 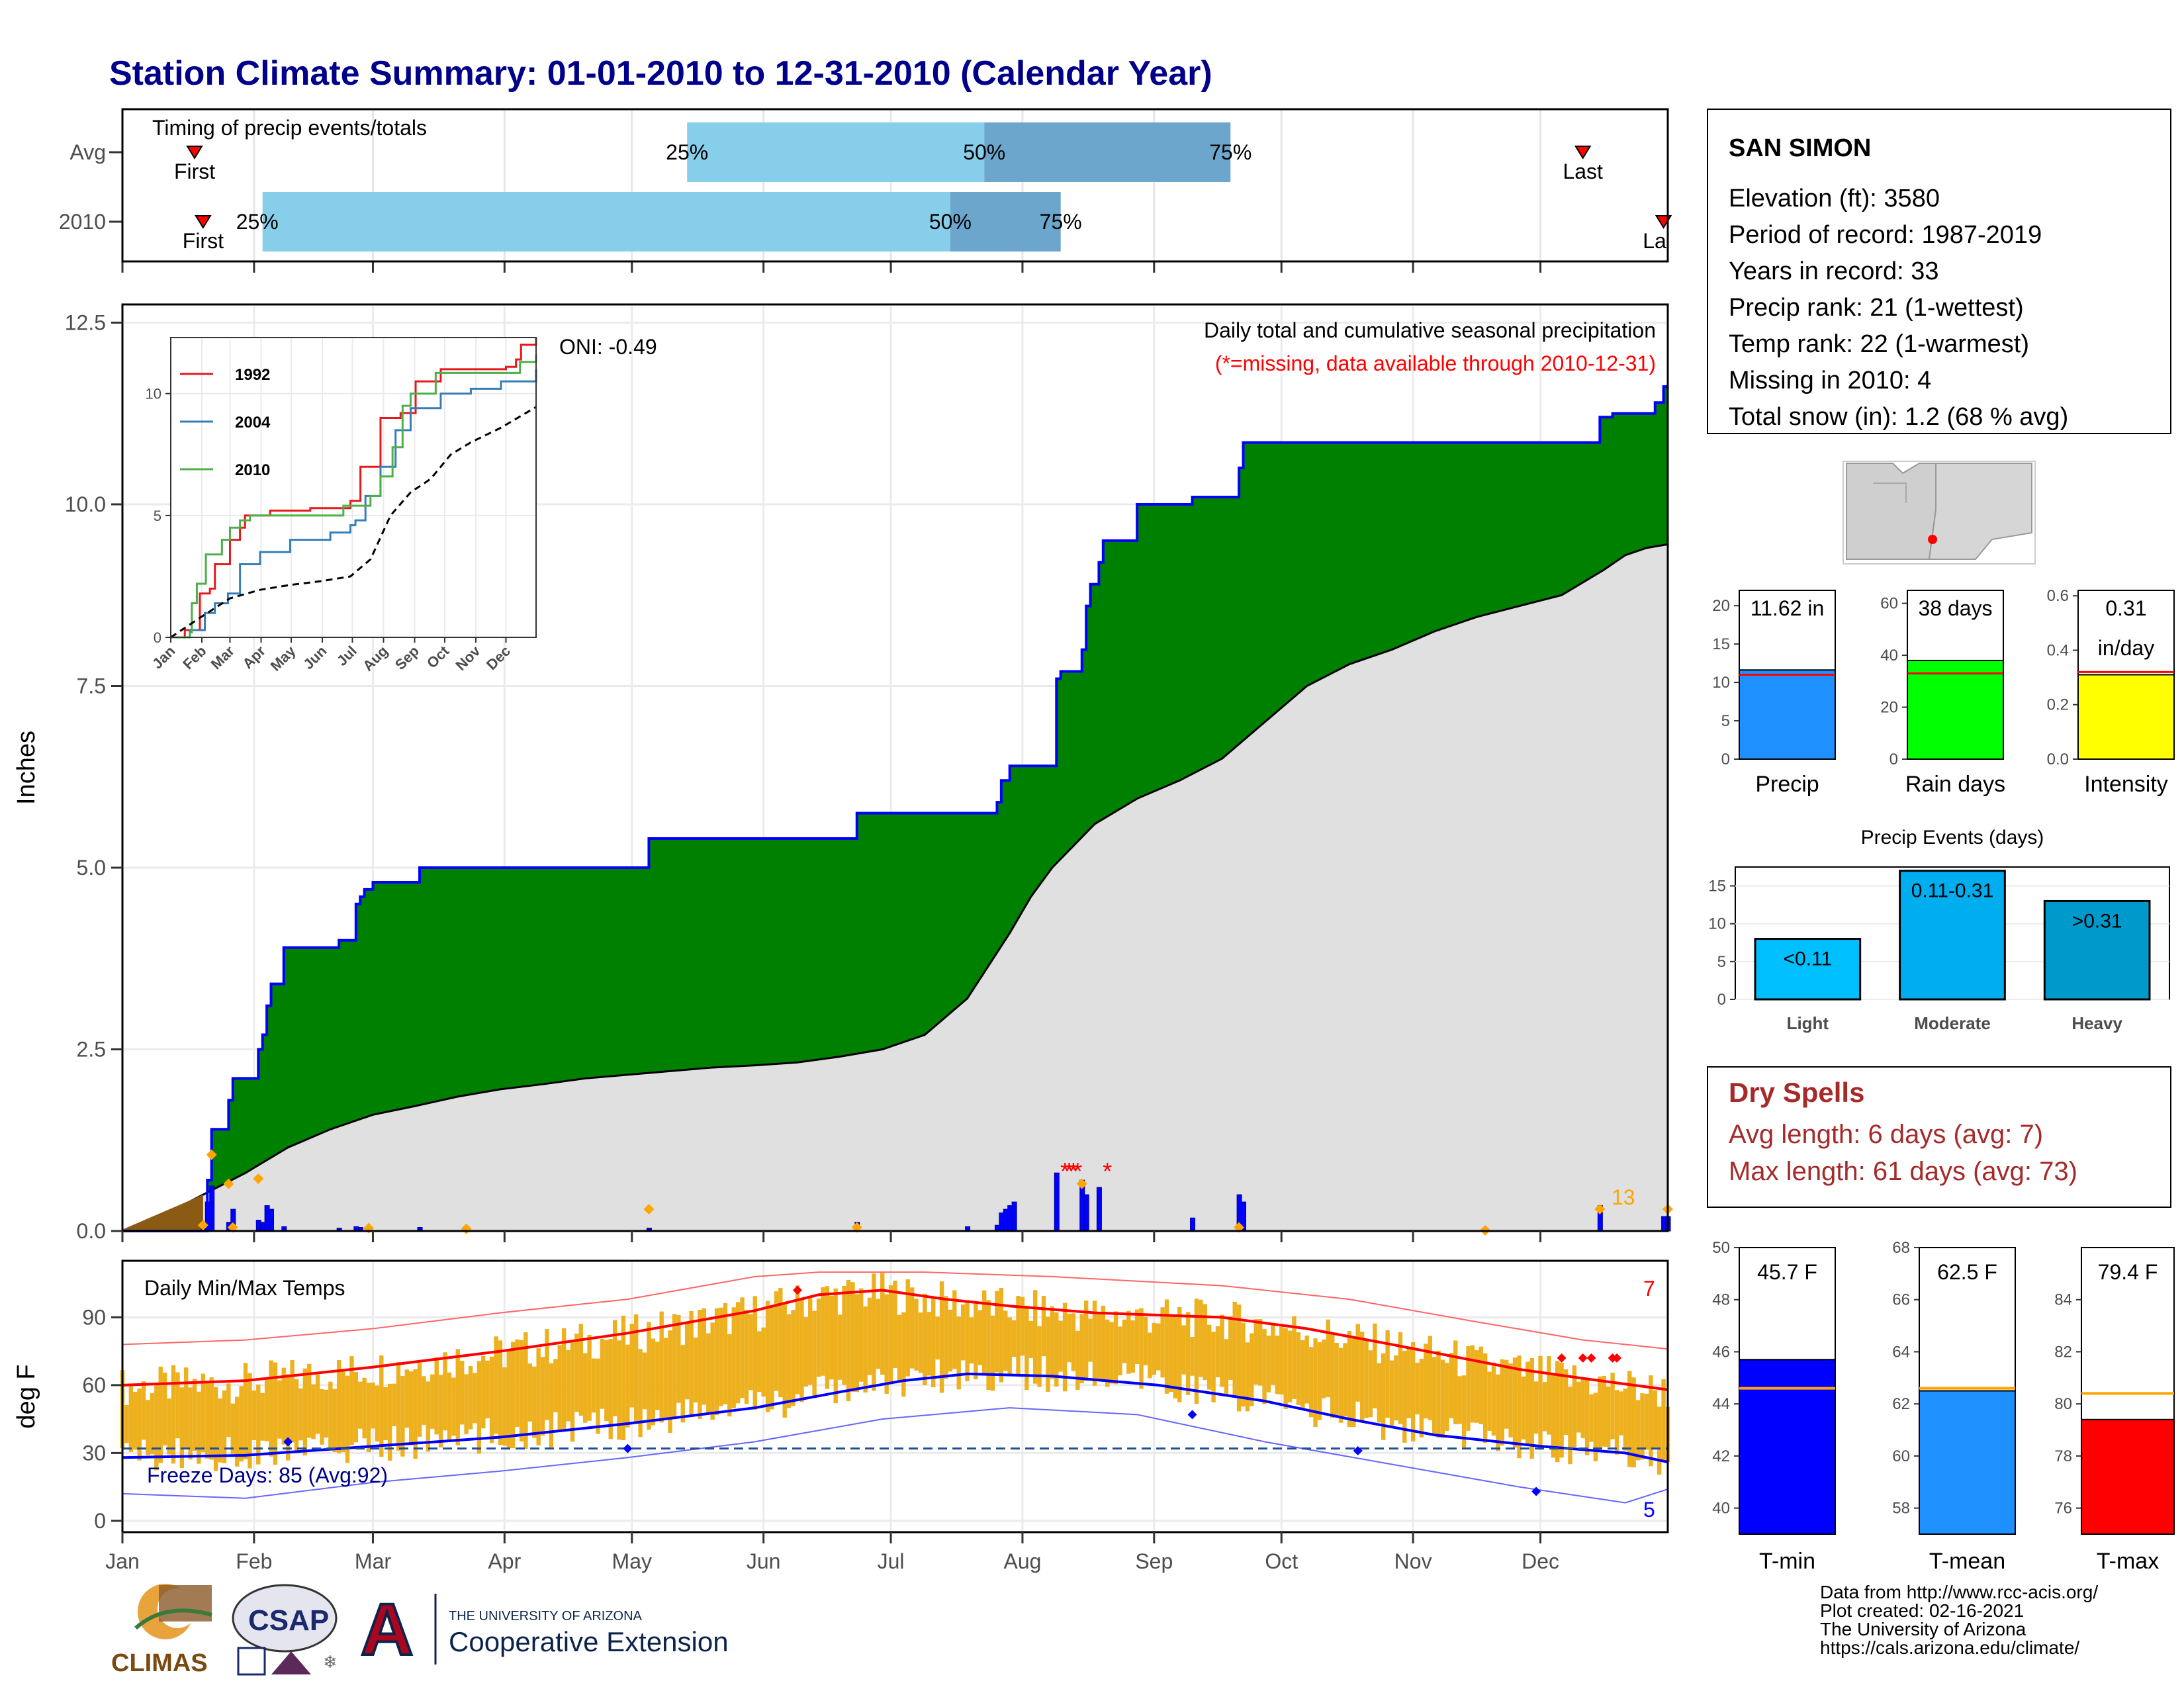 What do you see at coordinates (1901, 1404) in the screenshot?
I see `temp-mini-tick-label: 62` at bounding box center [1901, 1404].